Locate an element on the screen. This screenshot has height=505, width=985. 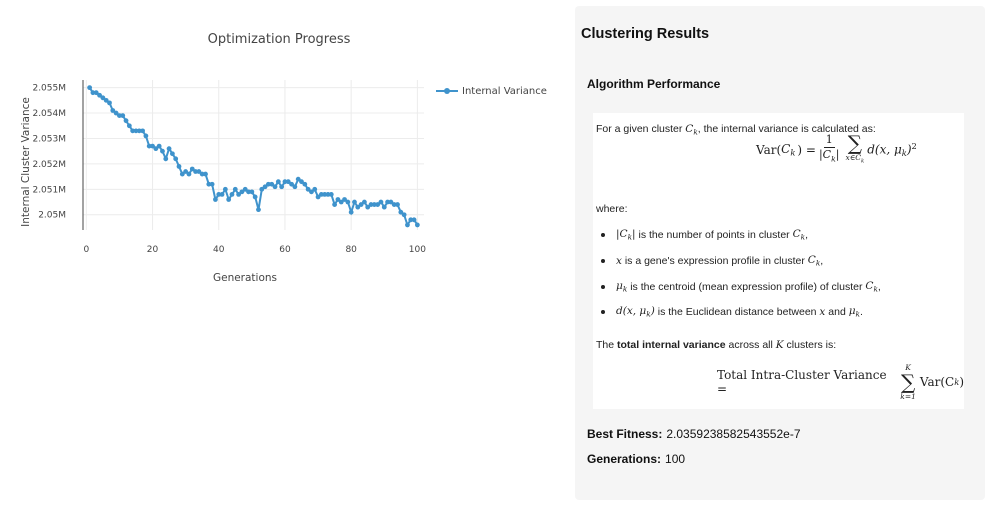
chart-legend: Internal Variance is located at coordinates (491, 91).